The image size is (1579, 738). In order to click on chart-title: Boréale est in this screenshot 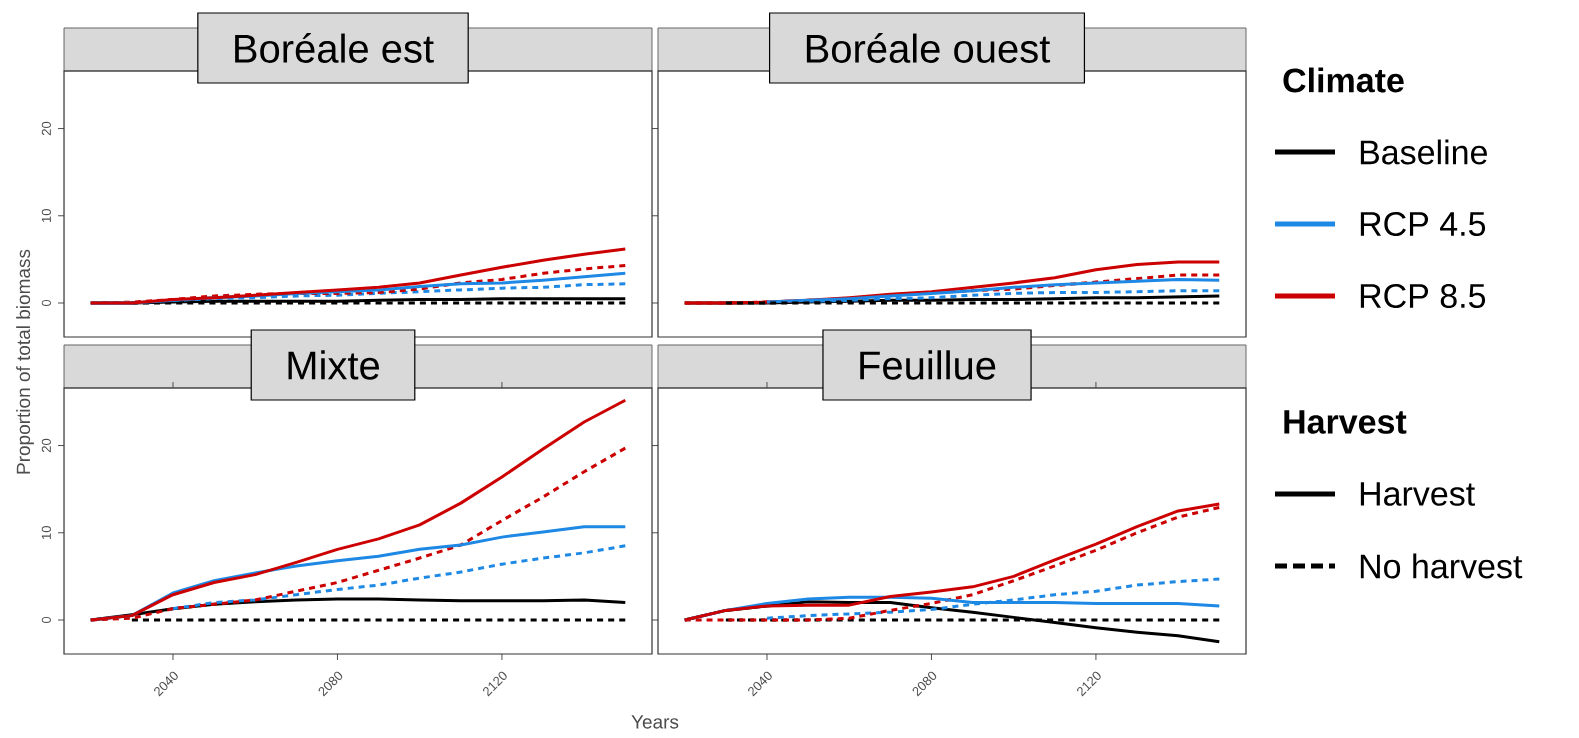, I will do `click(334, 48)`.